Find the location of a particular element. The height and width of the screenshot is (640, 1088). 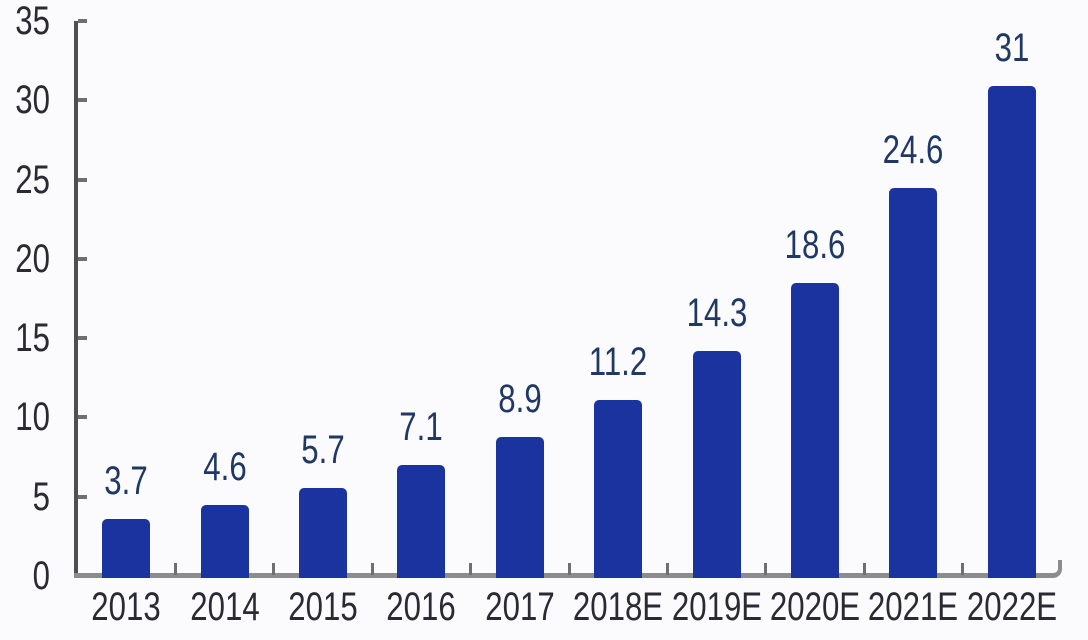

x-axis-tick-label: 2017 is located at coordinates (520, 607).